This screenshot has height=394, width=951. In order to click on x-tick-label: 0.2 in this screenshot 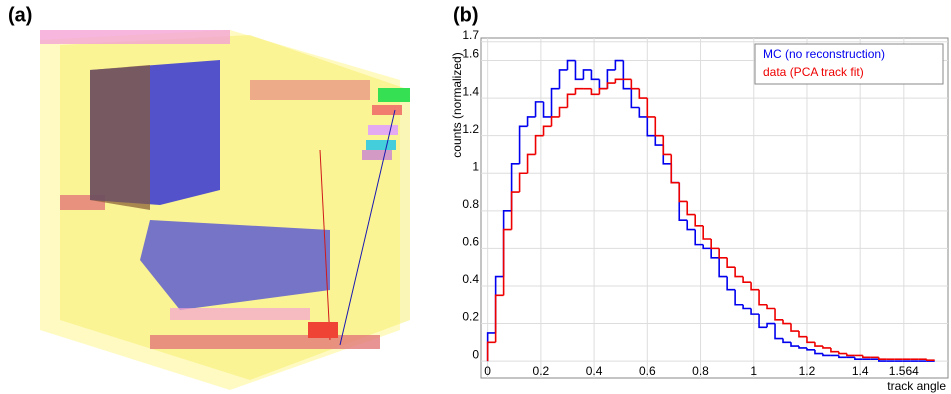, I will do `click(541, 371)`.